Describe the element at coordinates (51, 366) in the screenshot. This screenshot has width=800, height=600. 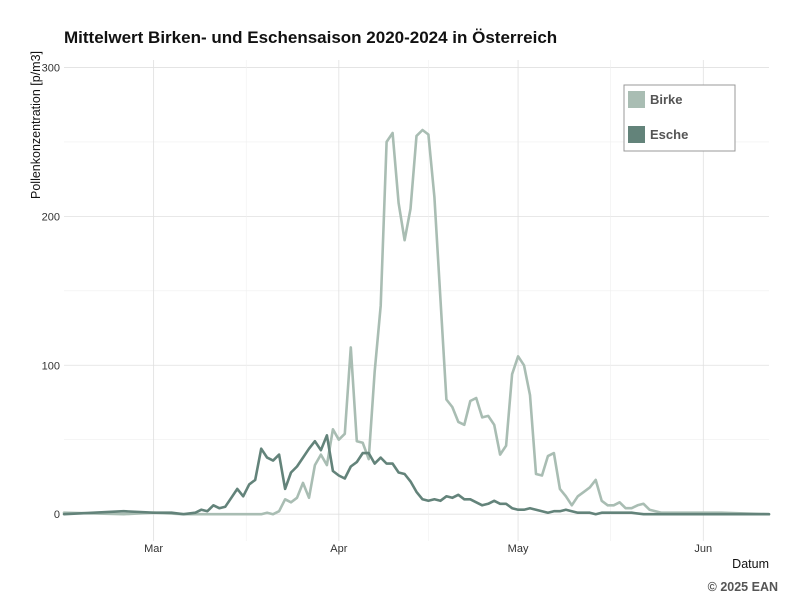
I see `y-tick-label: 100` at that location.